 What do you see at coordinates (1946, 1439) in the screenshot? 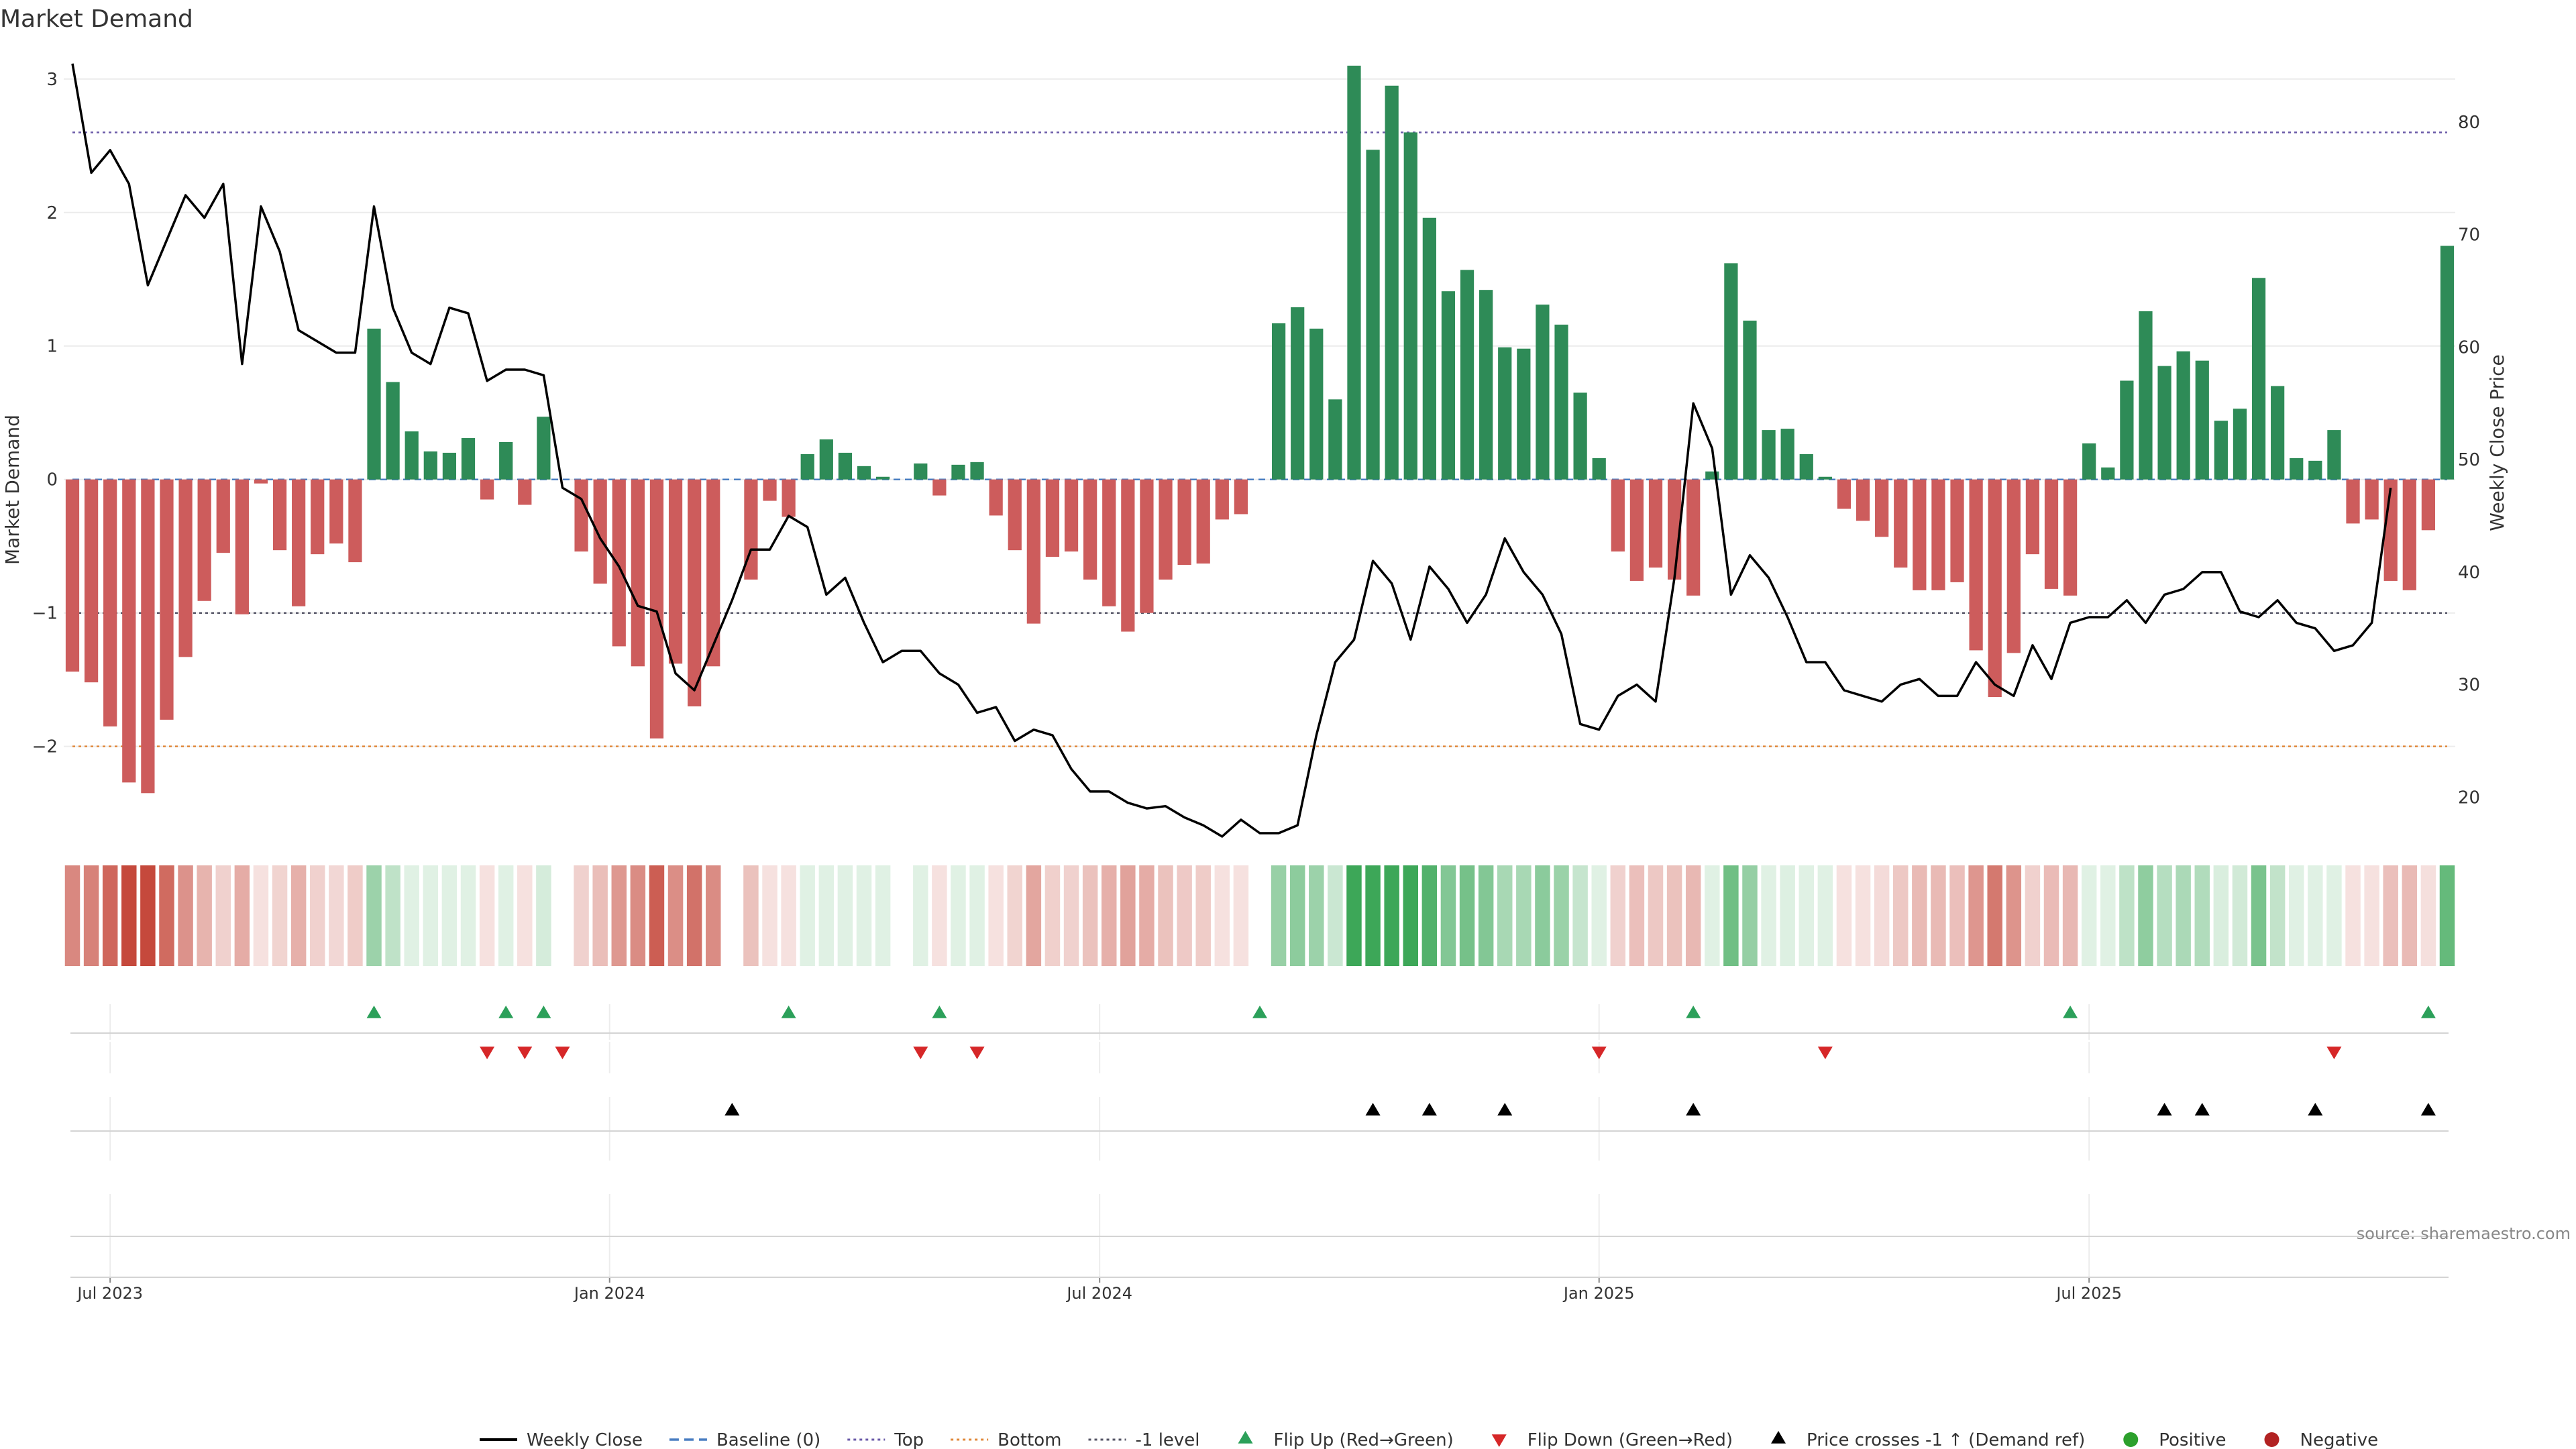
I see `legend-label: Price crosses -1 ↑ (Demand ref)` at bounding box center [1946, 1439].